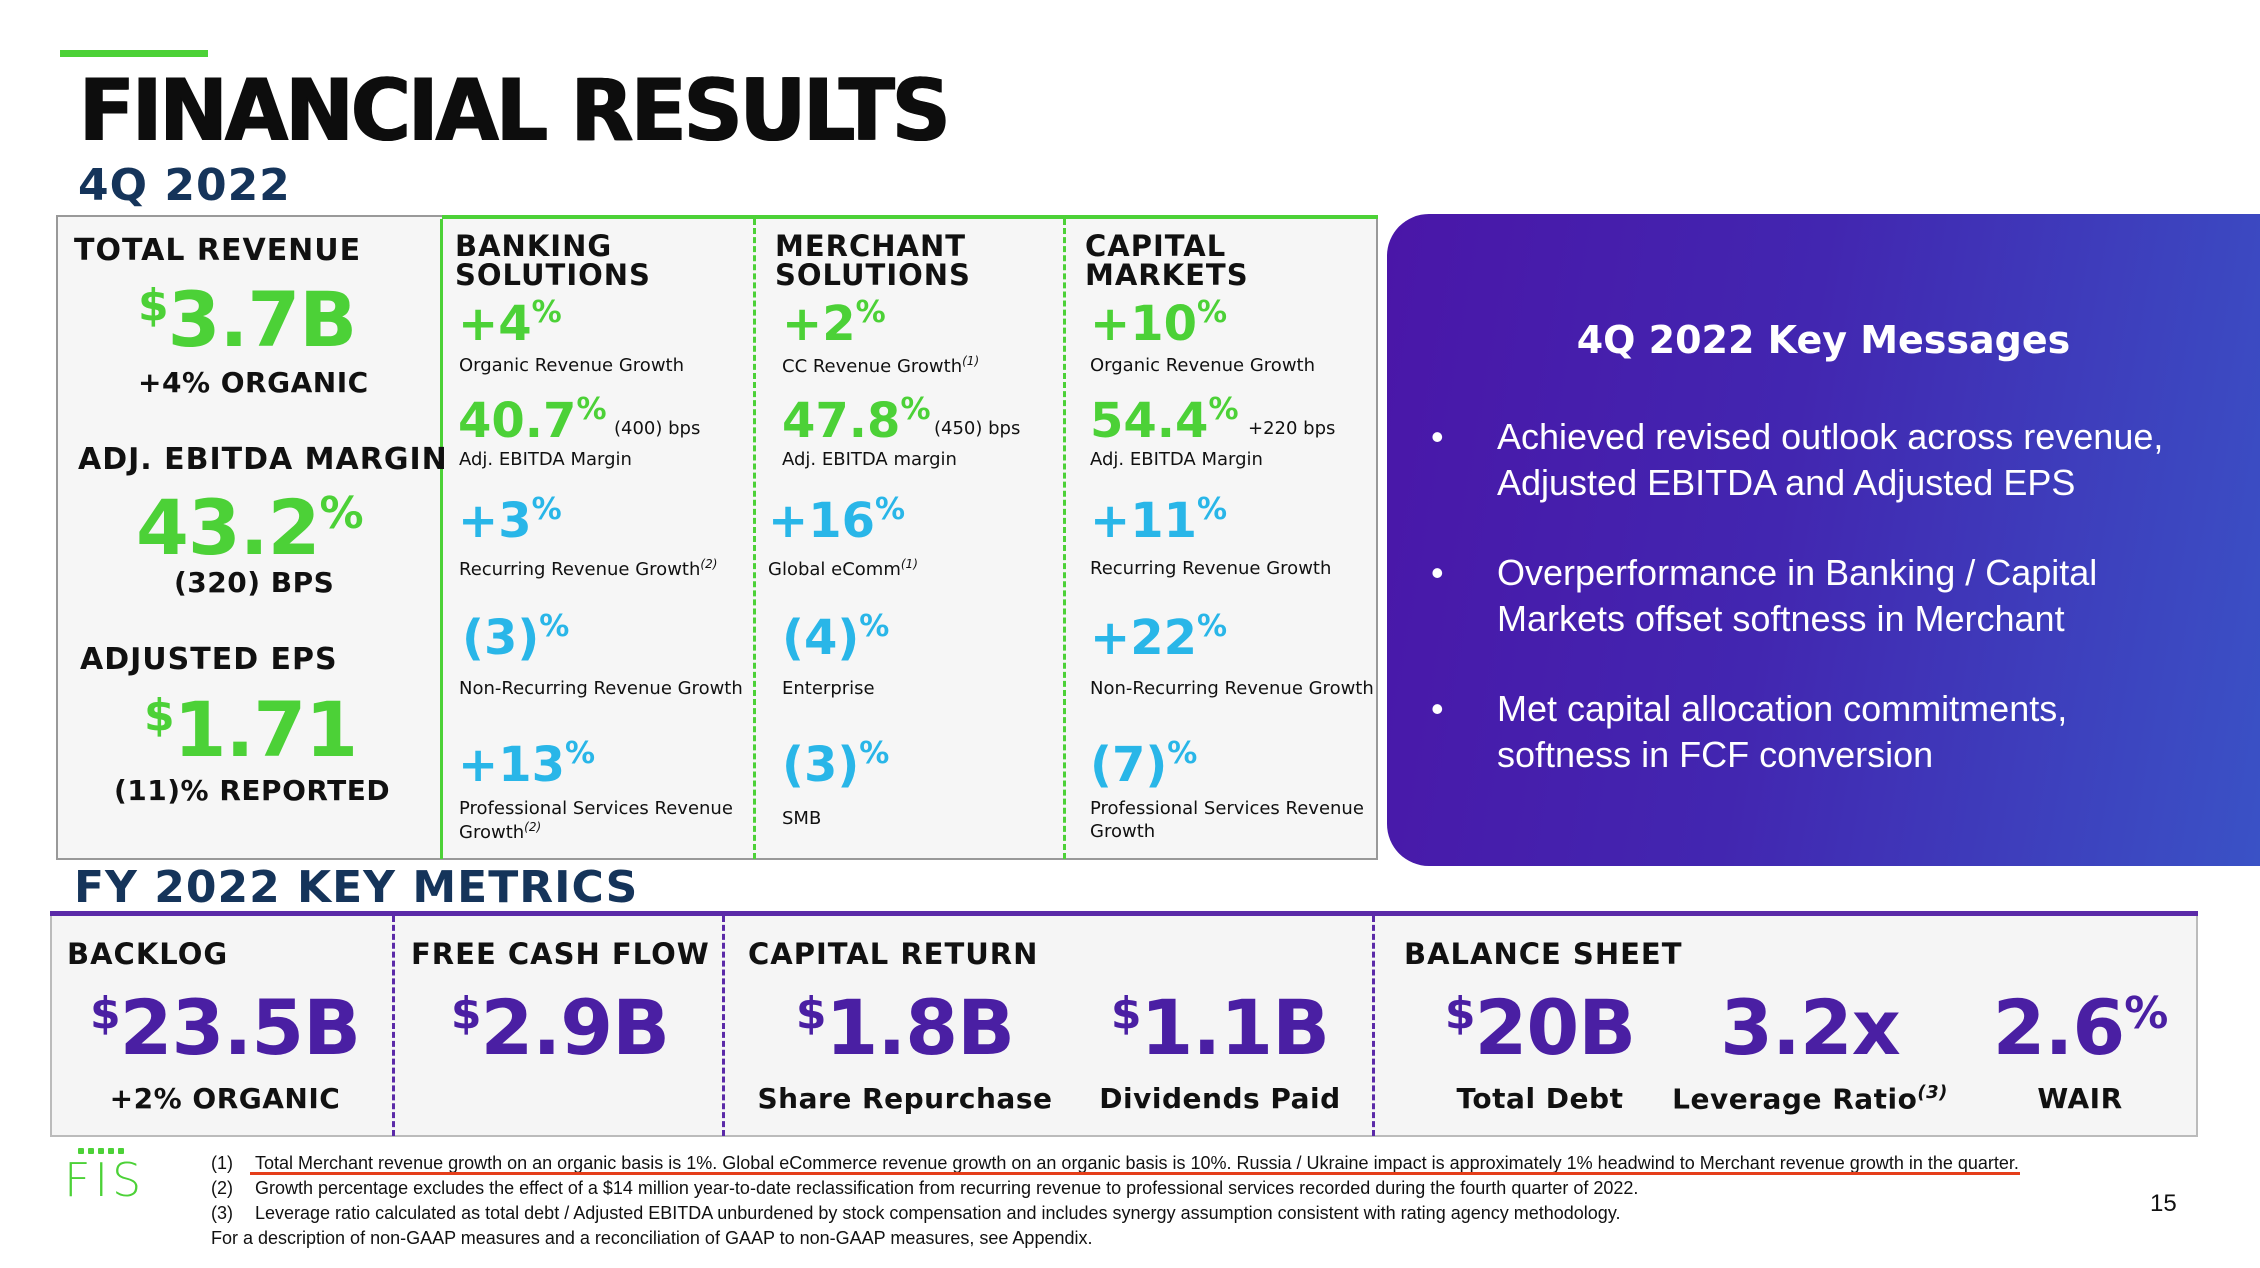 The height and width of the screenshot is (1268, 2260). I want to click on banking-nonrecurring-value: (3)%, so click(516, 637).